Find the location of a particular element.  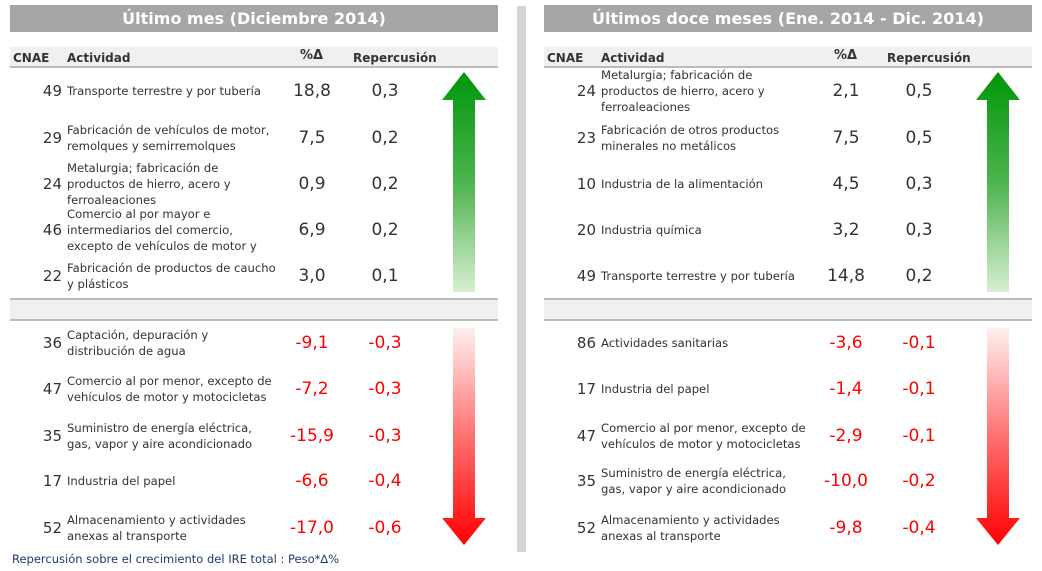

pct-change: -10,0 is located at coordinates (846, 481).